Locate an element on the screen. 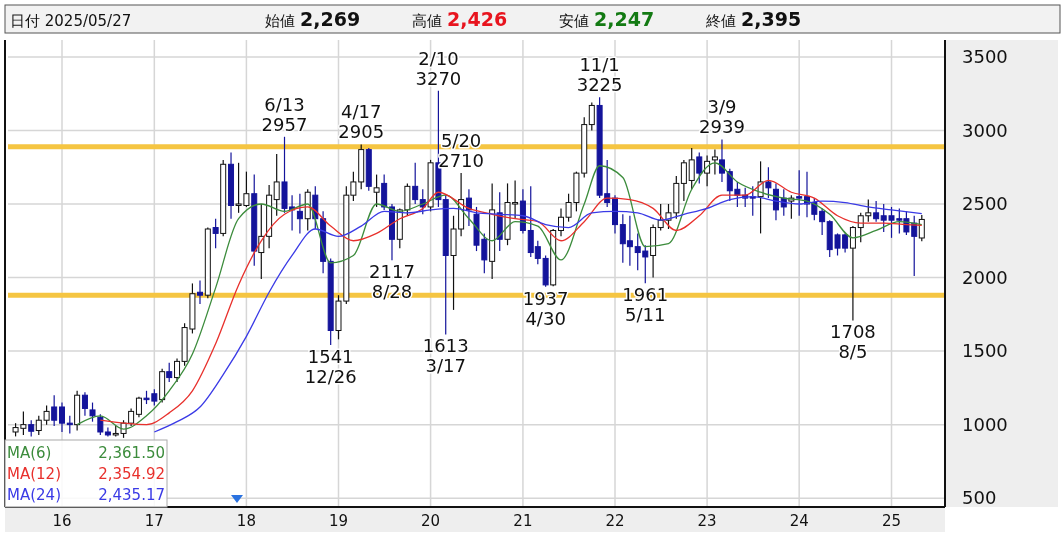  text: 安値 2,247 is located at coordinates (607, 19).